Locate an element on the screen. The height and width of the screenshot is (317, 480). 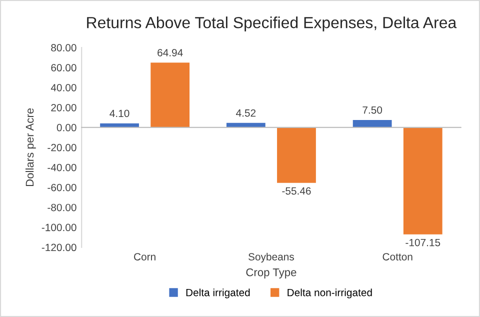
y-tick-label: 0.00 is located at coordinates (66, 128).